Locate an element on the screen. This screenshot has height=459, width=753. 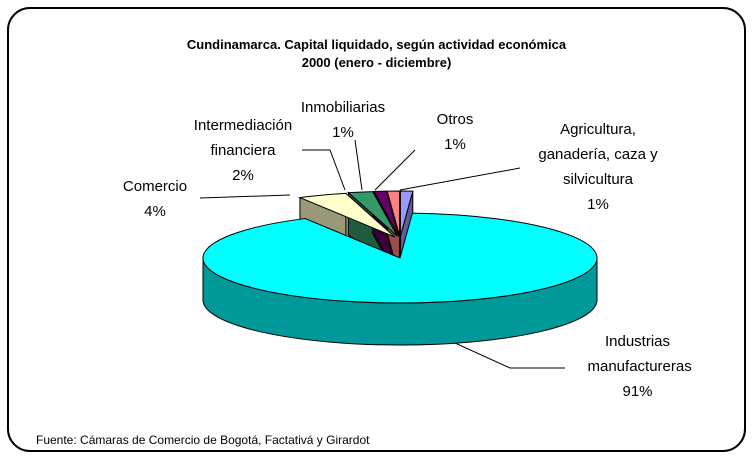
slice-label: Inmobiliarias 1% is located at coordinates (343, 120).